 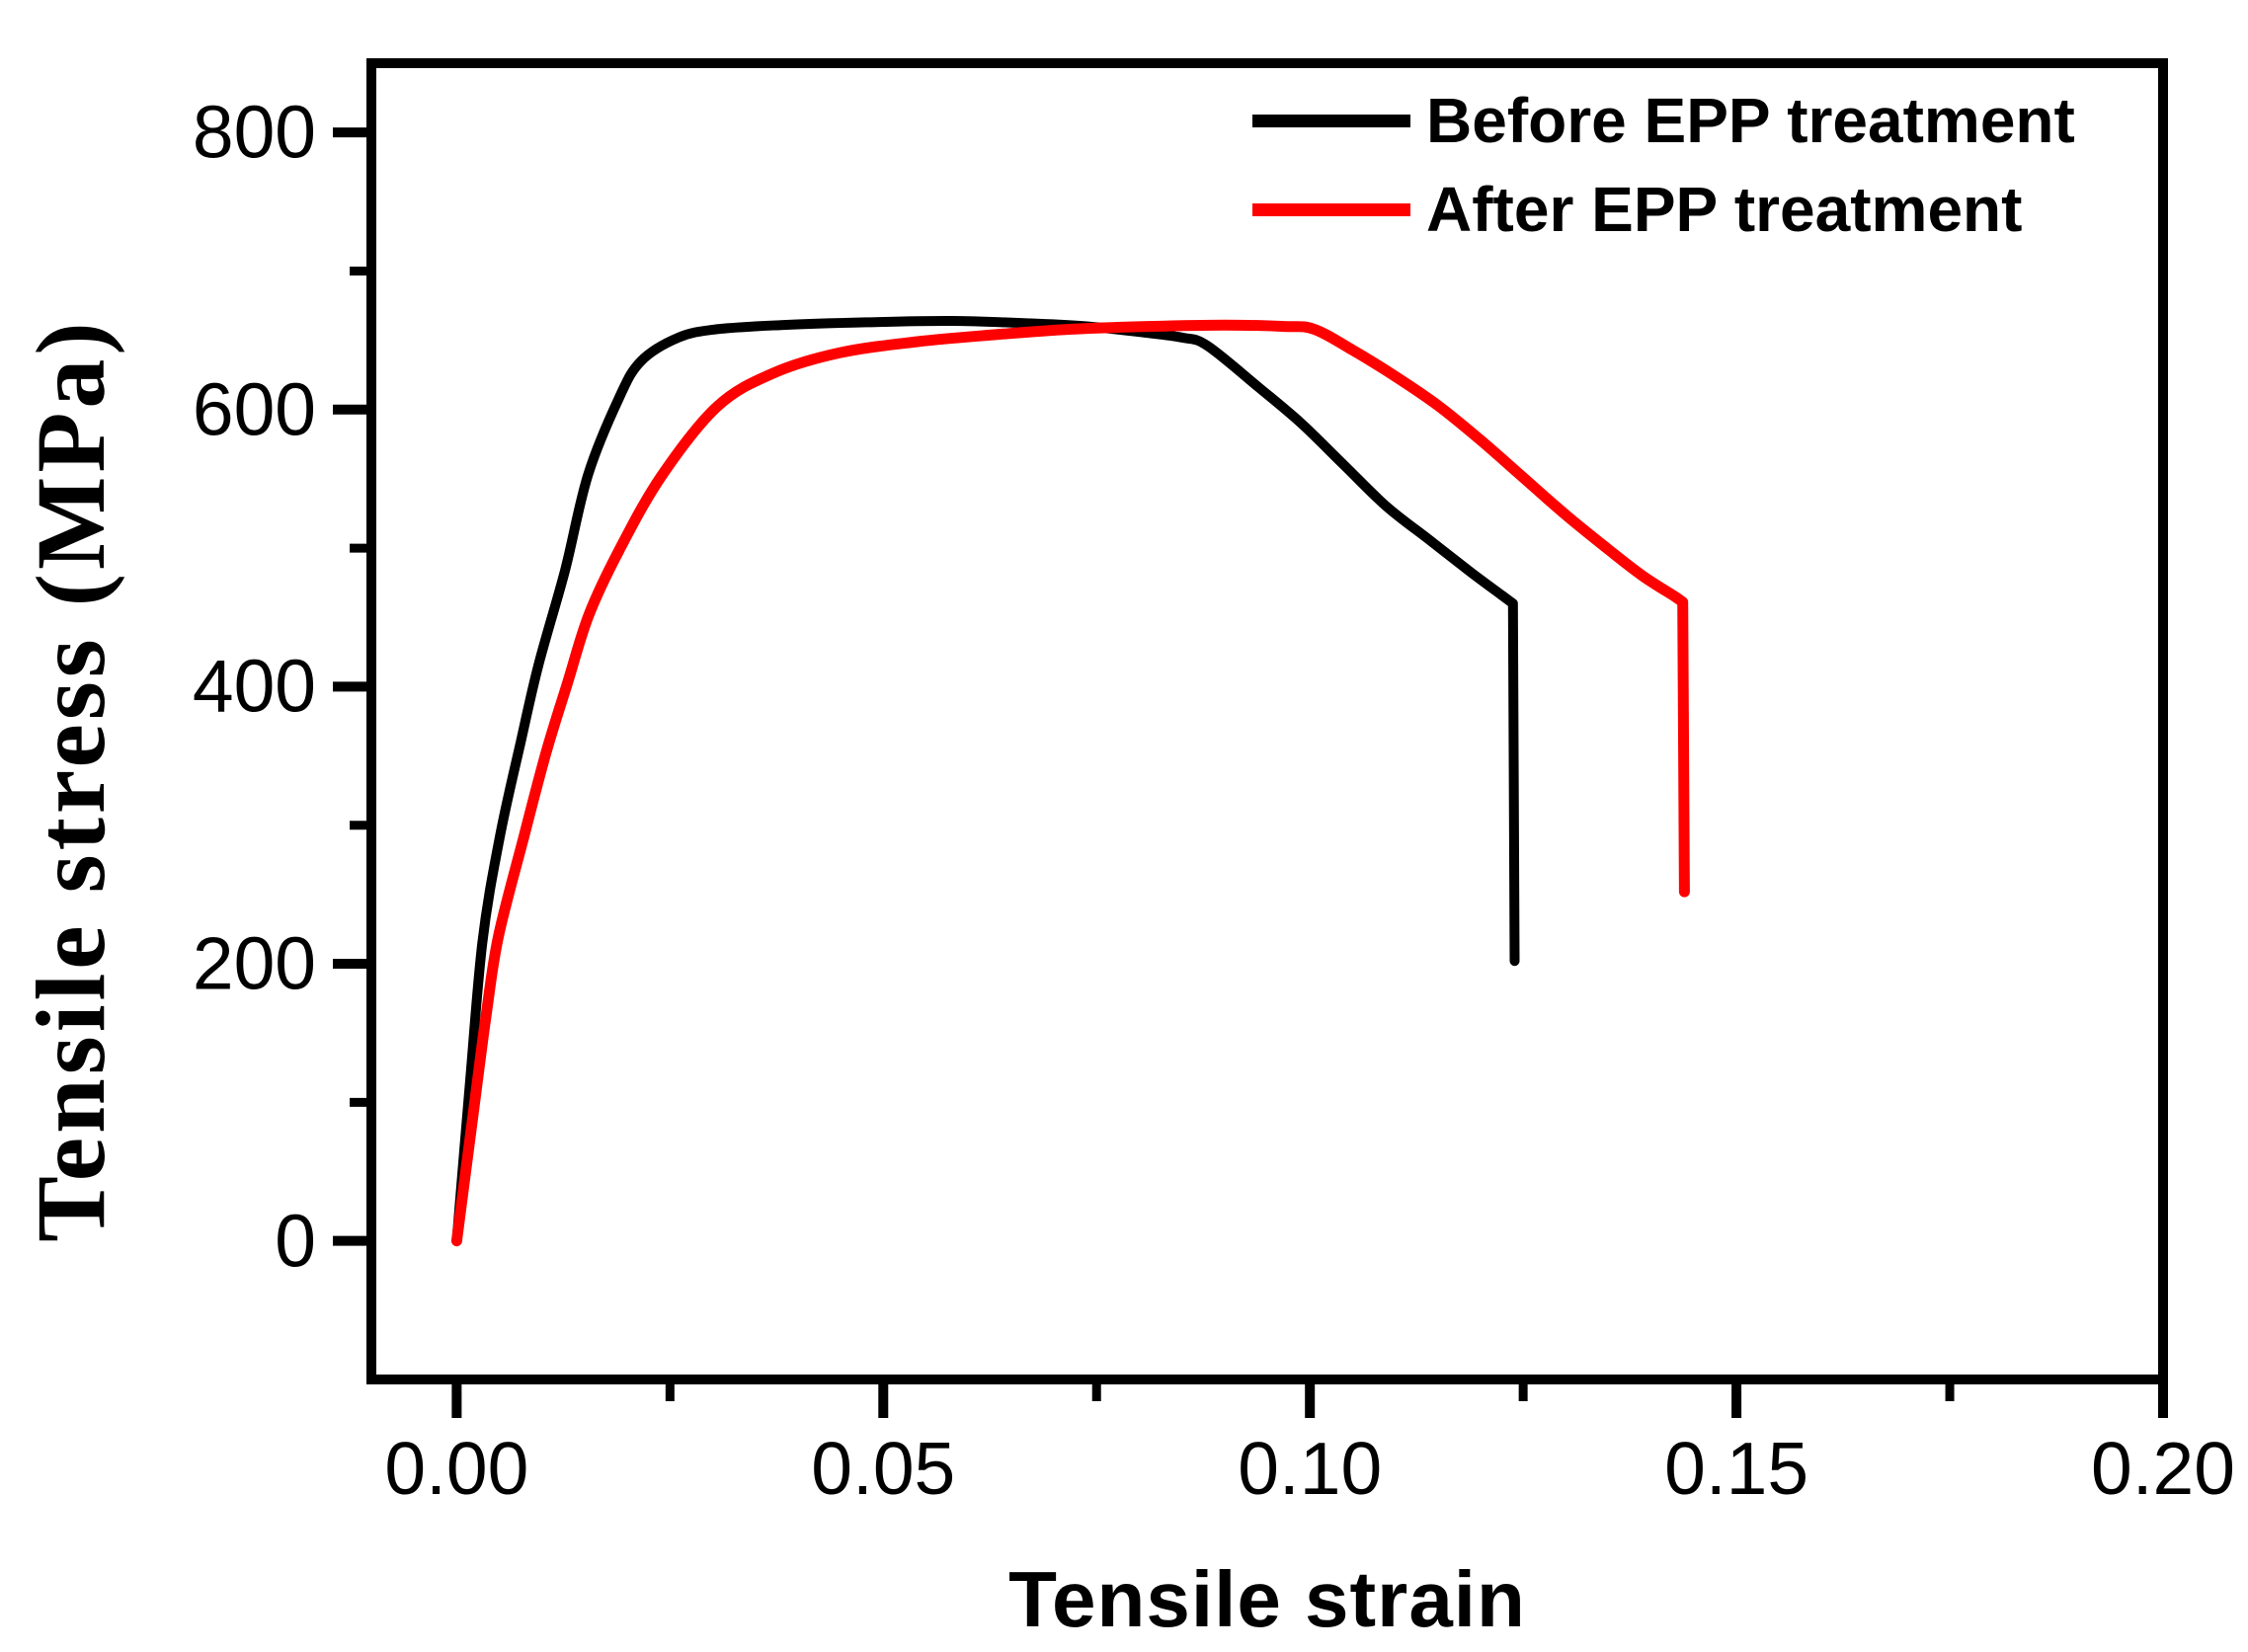 I want to click on x-axis-title: Tensile strain, so click(x=1267, y=1599).